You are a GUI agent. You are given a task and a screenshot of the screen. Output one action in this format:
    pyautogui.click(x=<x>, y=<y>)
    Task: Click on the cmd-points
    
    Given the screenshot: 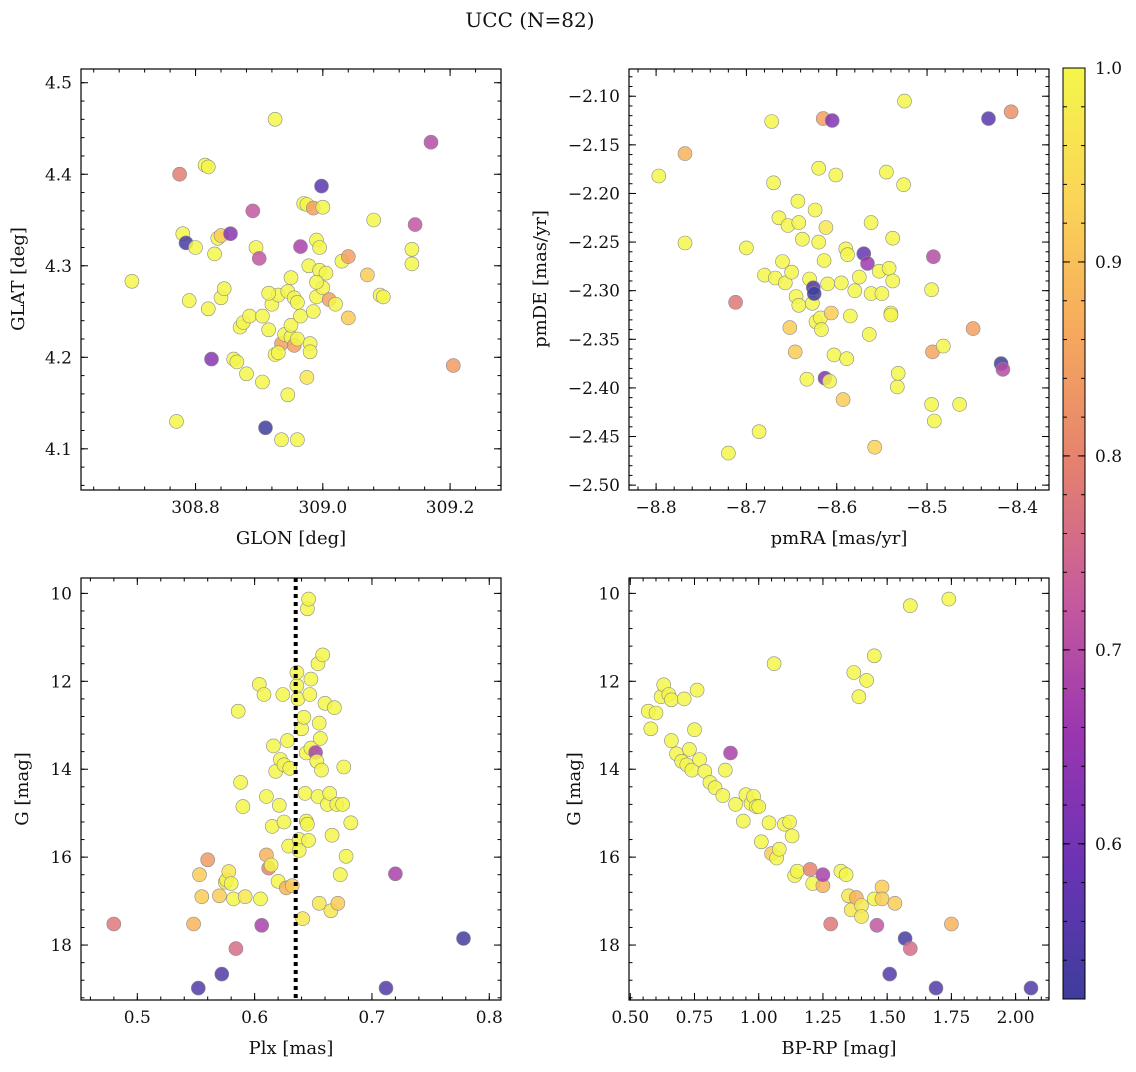 What is the action you would take?
    pyautogui.click(x=839, y=793)
    